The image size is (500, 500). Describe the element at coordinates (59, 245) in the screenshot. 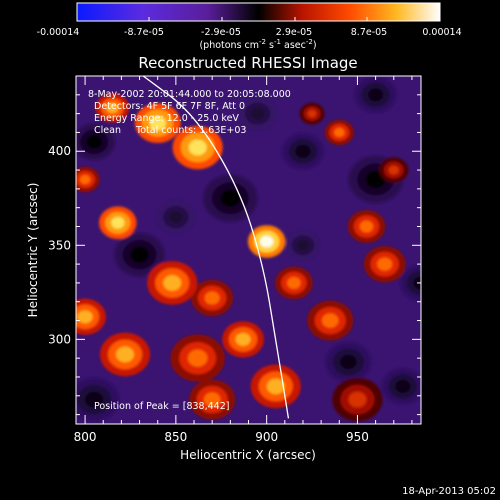

I see `y-tick-label: 350` at that location.